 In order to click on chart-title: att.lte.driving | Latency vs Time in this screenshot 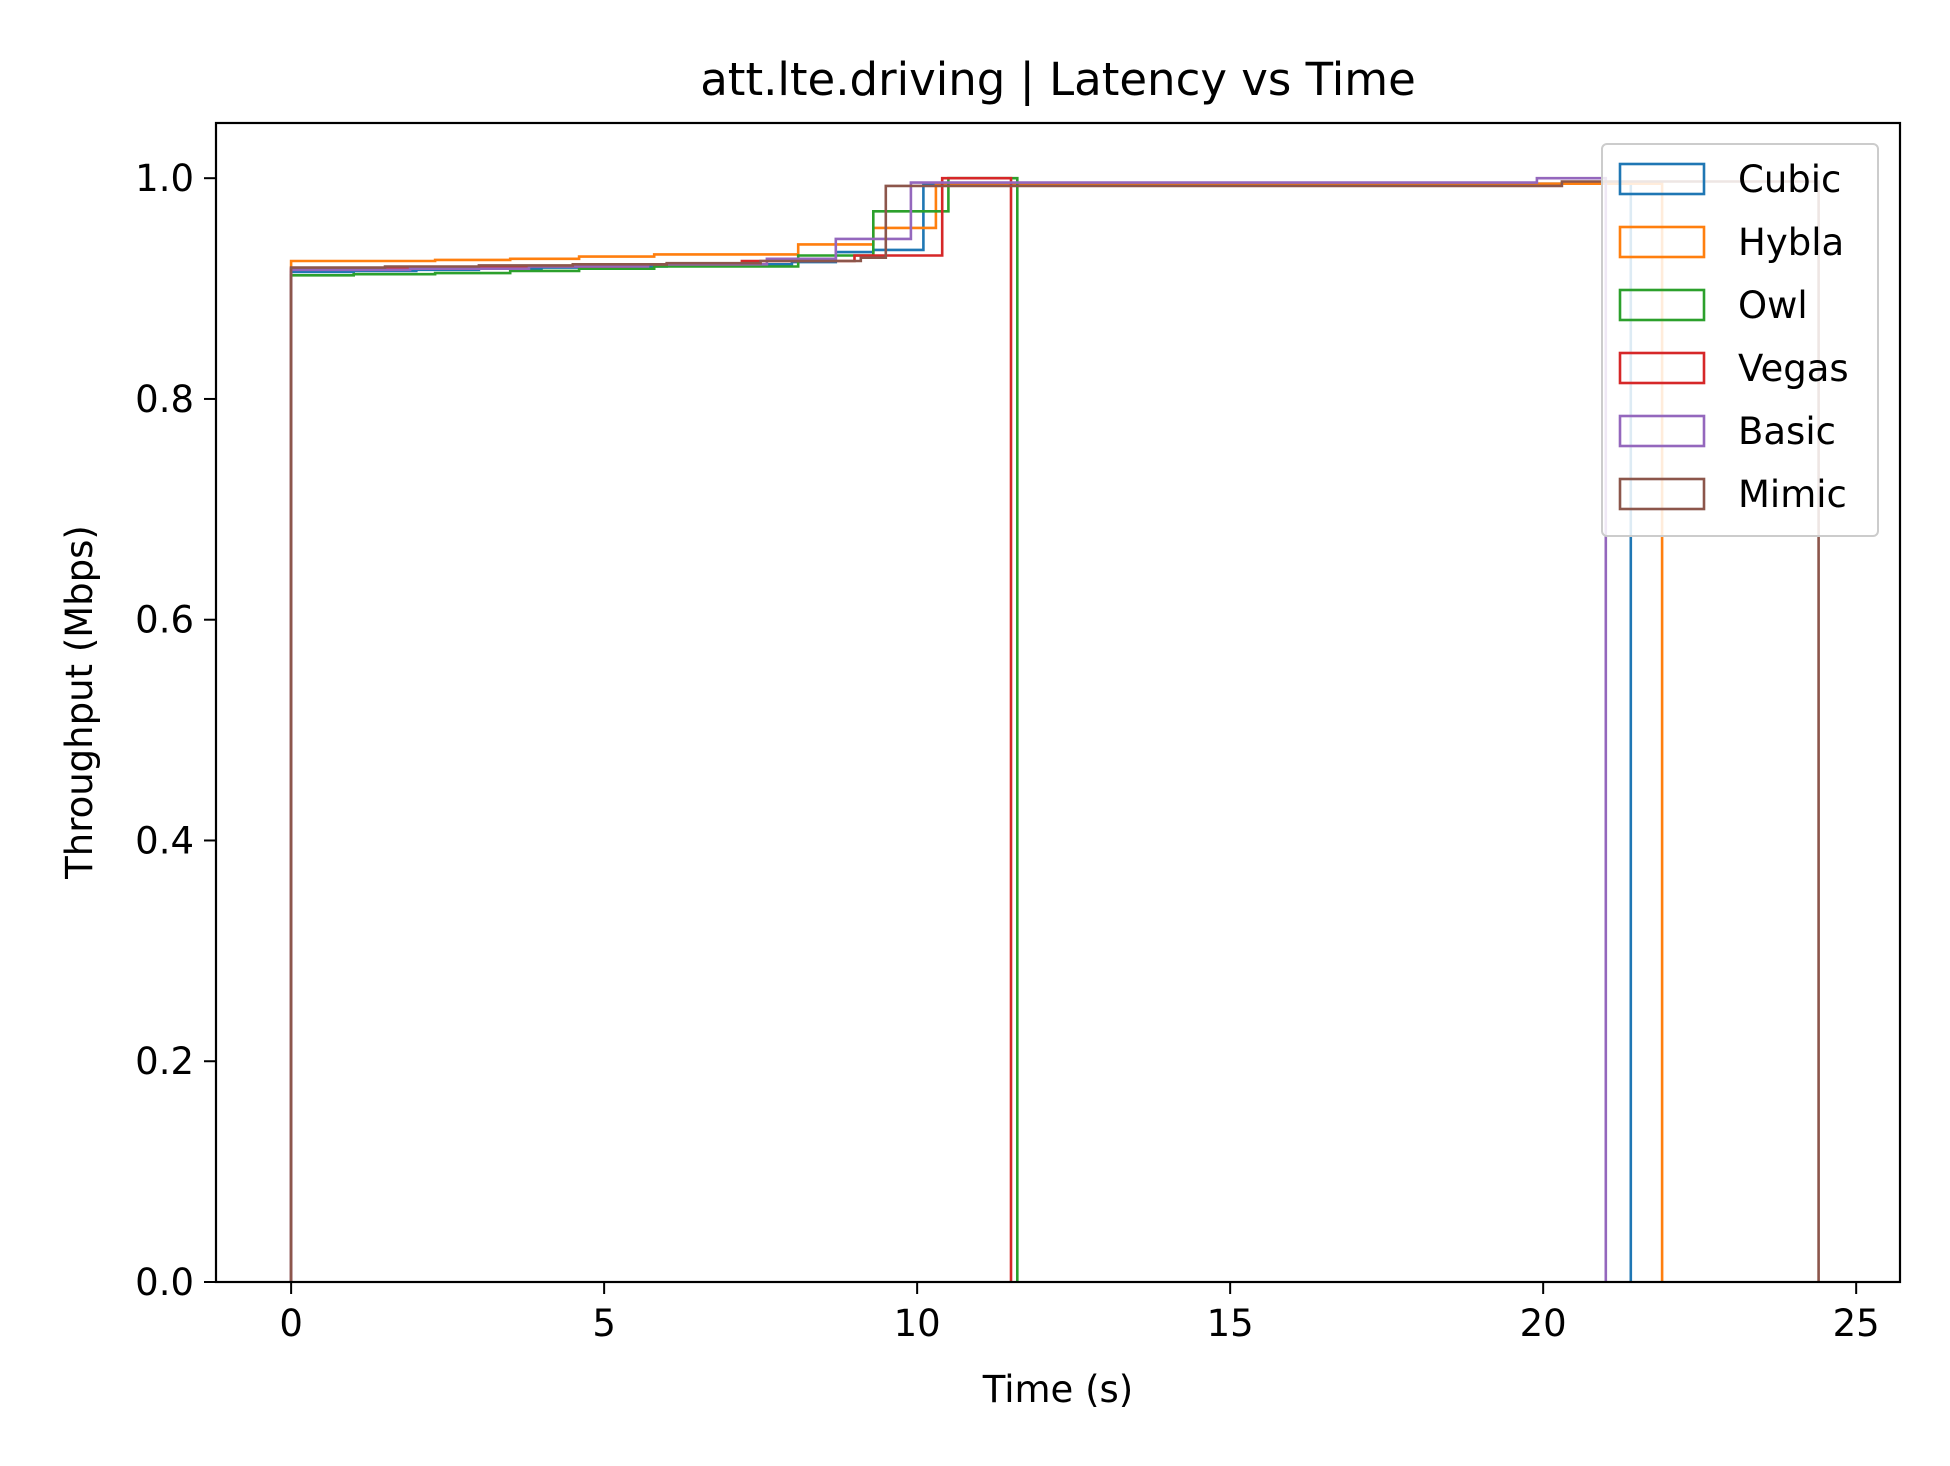, I will do `click(1058, 79)`.